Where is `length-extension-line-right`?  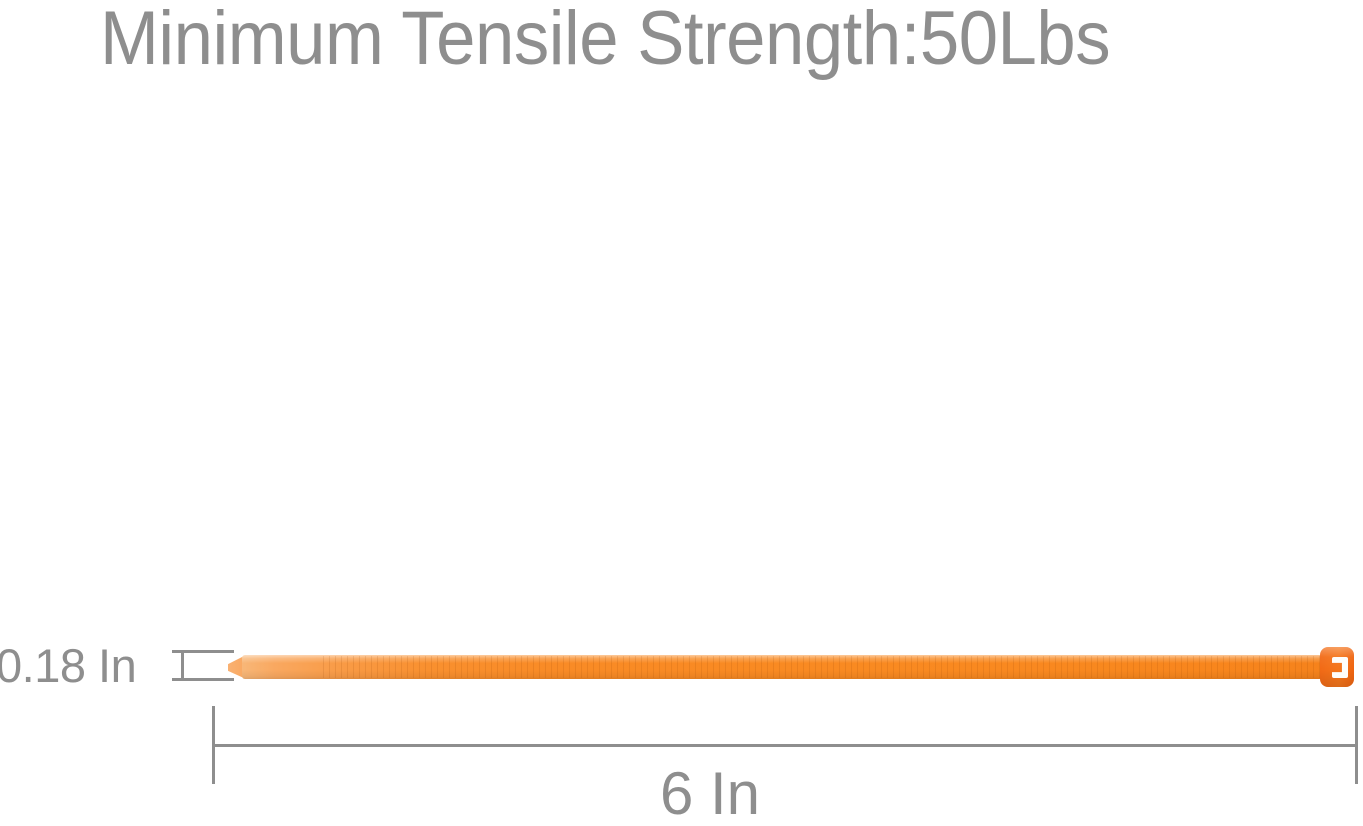 length-extension-line-right is located at coordinates (1356, 745).